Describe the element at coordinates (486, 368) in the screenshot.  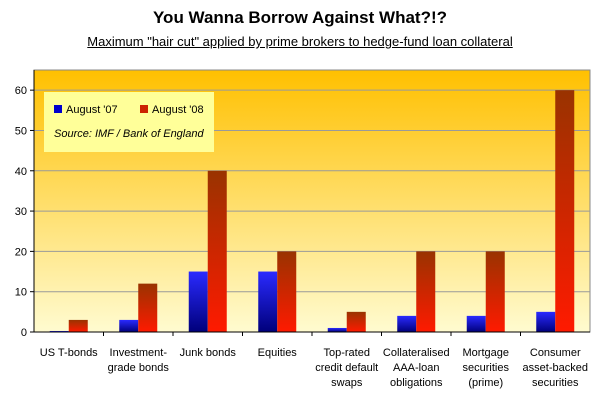
I see `x-category-label: Mortgage securities (prime)` at that location.